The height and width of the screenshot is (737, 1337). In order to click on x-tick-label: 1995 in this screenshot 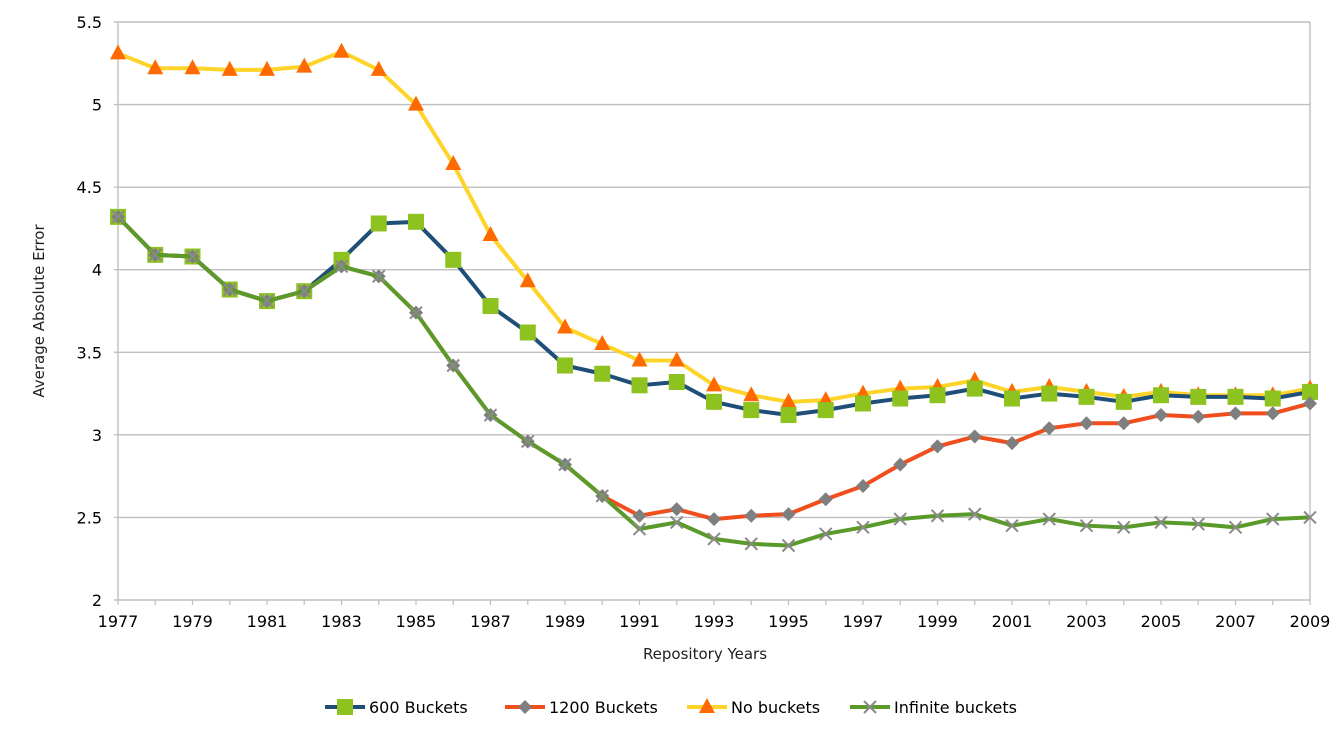, I will do `click(788, 621)`.